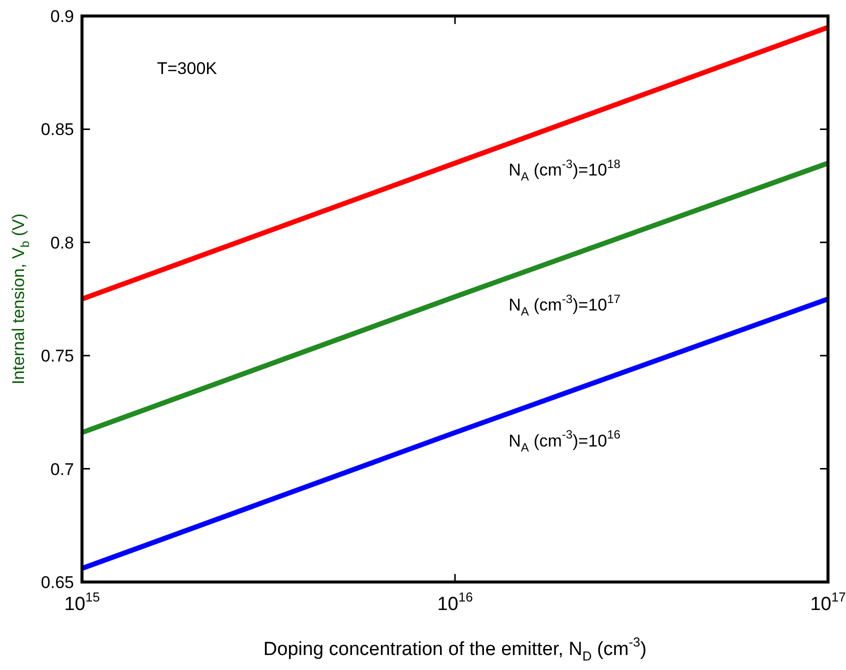 This screenshot has height=670, width=846. What do you see at coordinates (62, 16) in the screenshot?
I see `y-tick-label: 0.9` at bounding box center [62, 16].